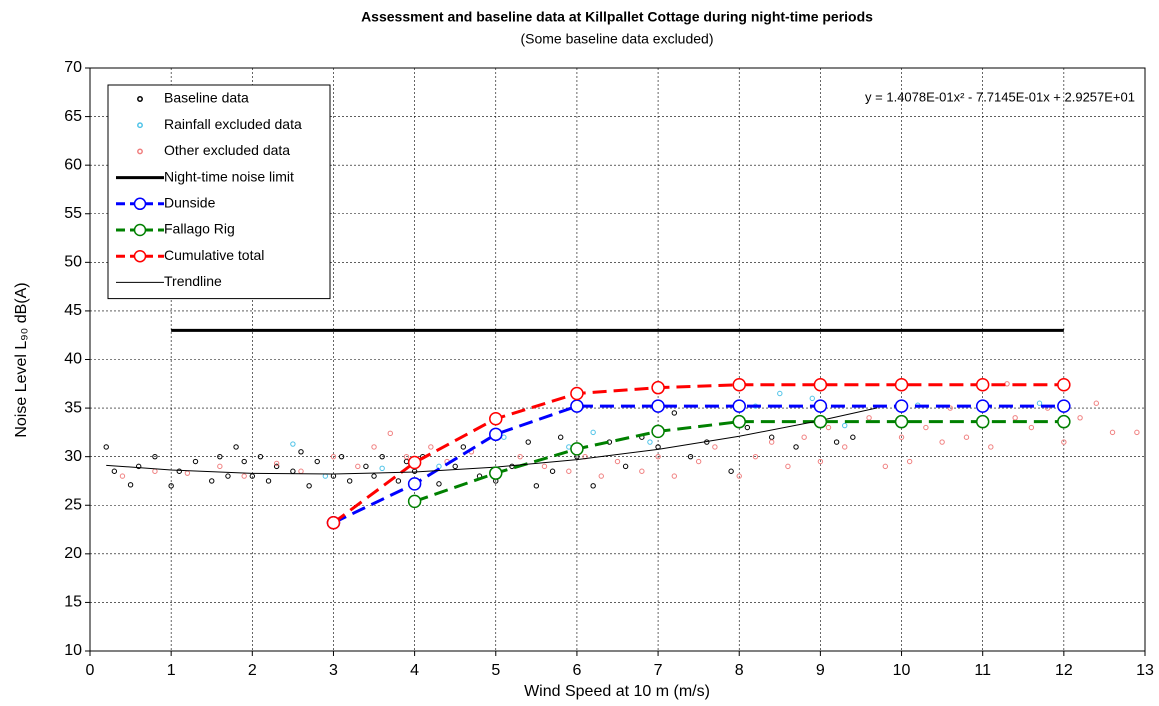  What do you see at coordinates (190, 203) in the screenshot?
I see `legend-label: Dunside` at bounding box center [190, 203].